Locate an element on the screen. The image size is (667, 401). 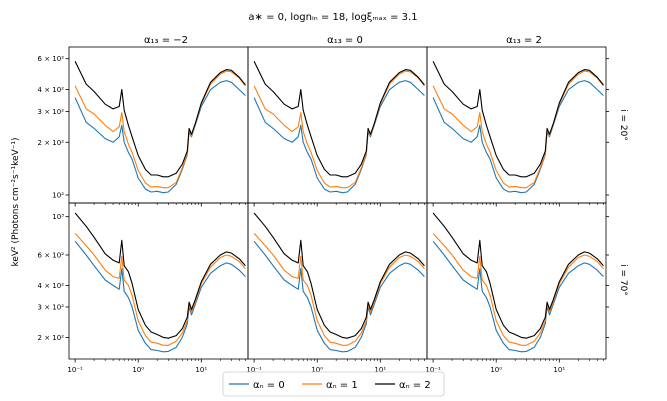
panel-r2-c2-x-tick-label-0: 10⁻¹ is located at coordinates (254, 370).